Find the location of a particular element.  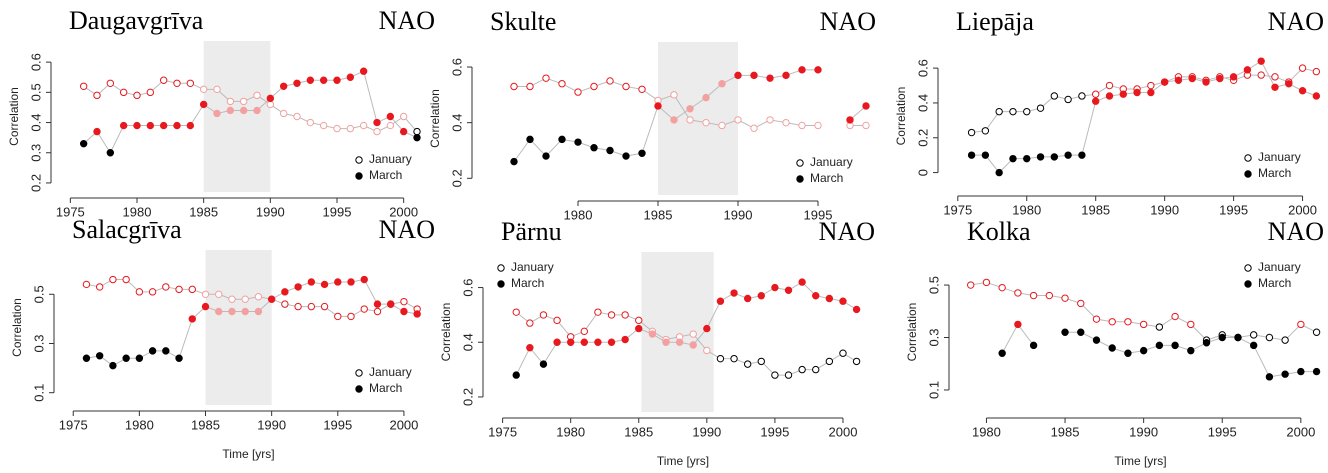

panel-title: Daugavgrīva is located at coordinates (136, 20).